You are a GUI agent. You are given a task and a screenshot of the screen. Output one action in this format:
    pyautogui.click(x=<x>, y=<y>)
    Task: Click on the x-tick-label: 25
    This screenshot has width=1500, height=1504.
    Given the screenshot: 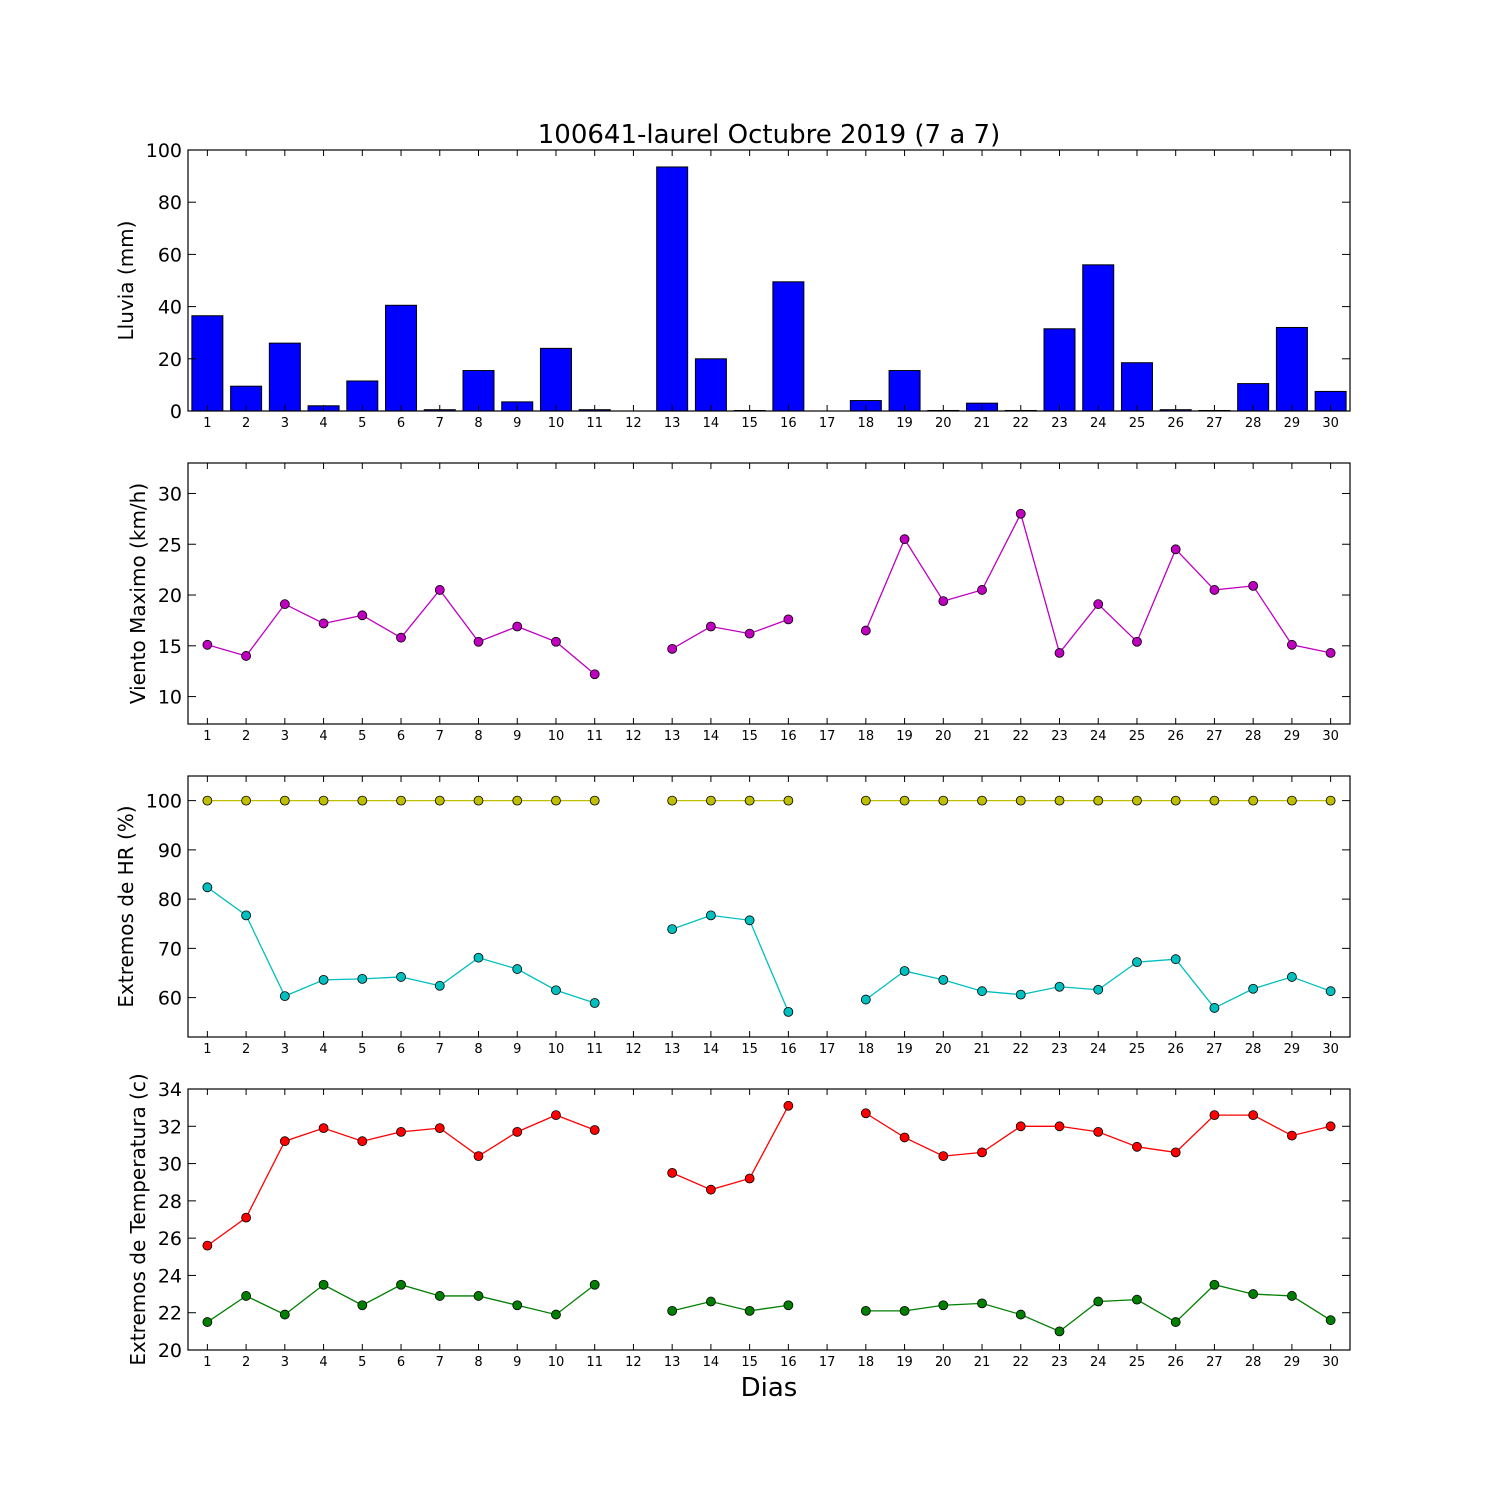 What is the action you would take?
    pyautogui.click(x=1137, y=423)
    